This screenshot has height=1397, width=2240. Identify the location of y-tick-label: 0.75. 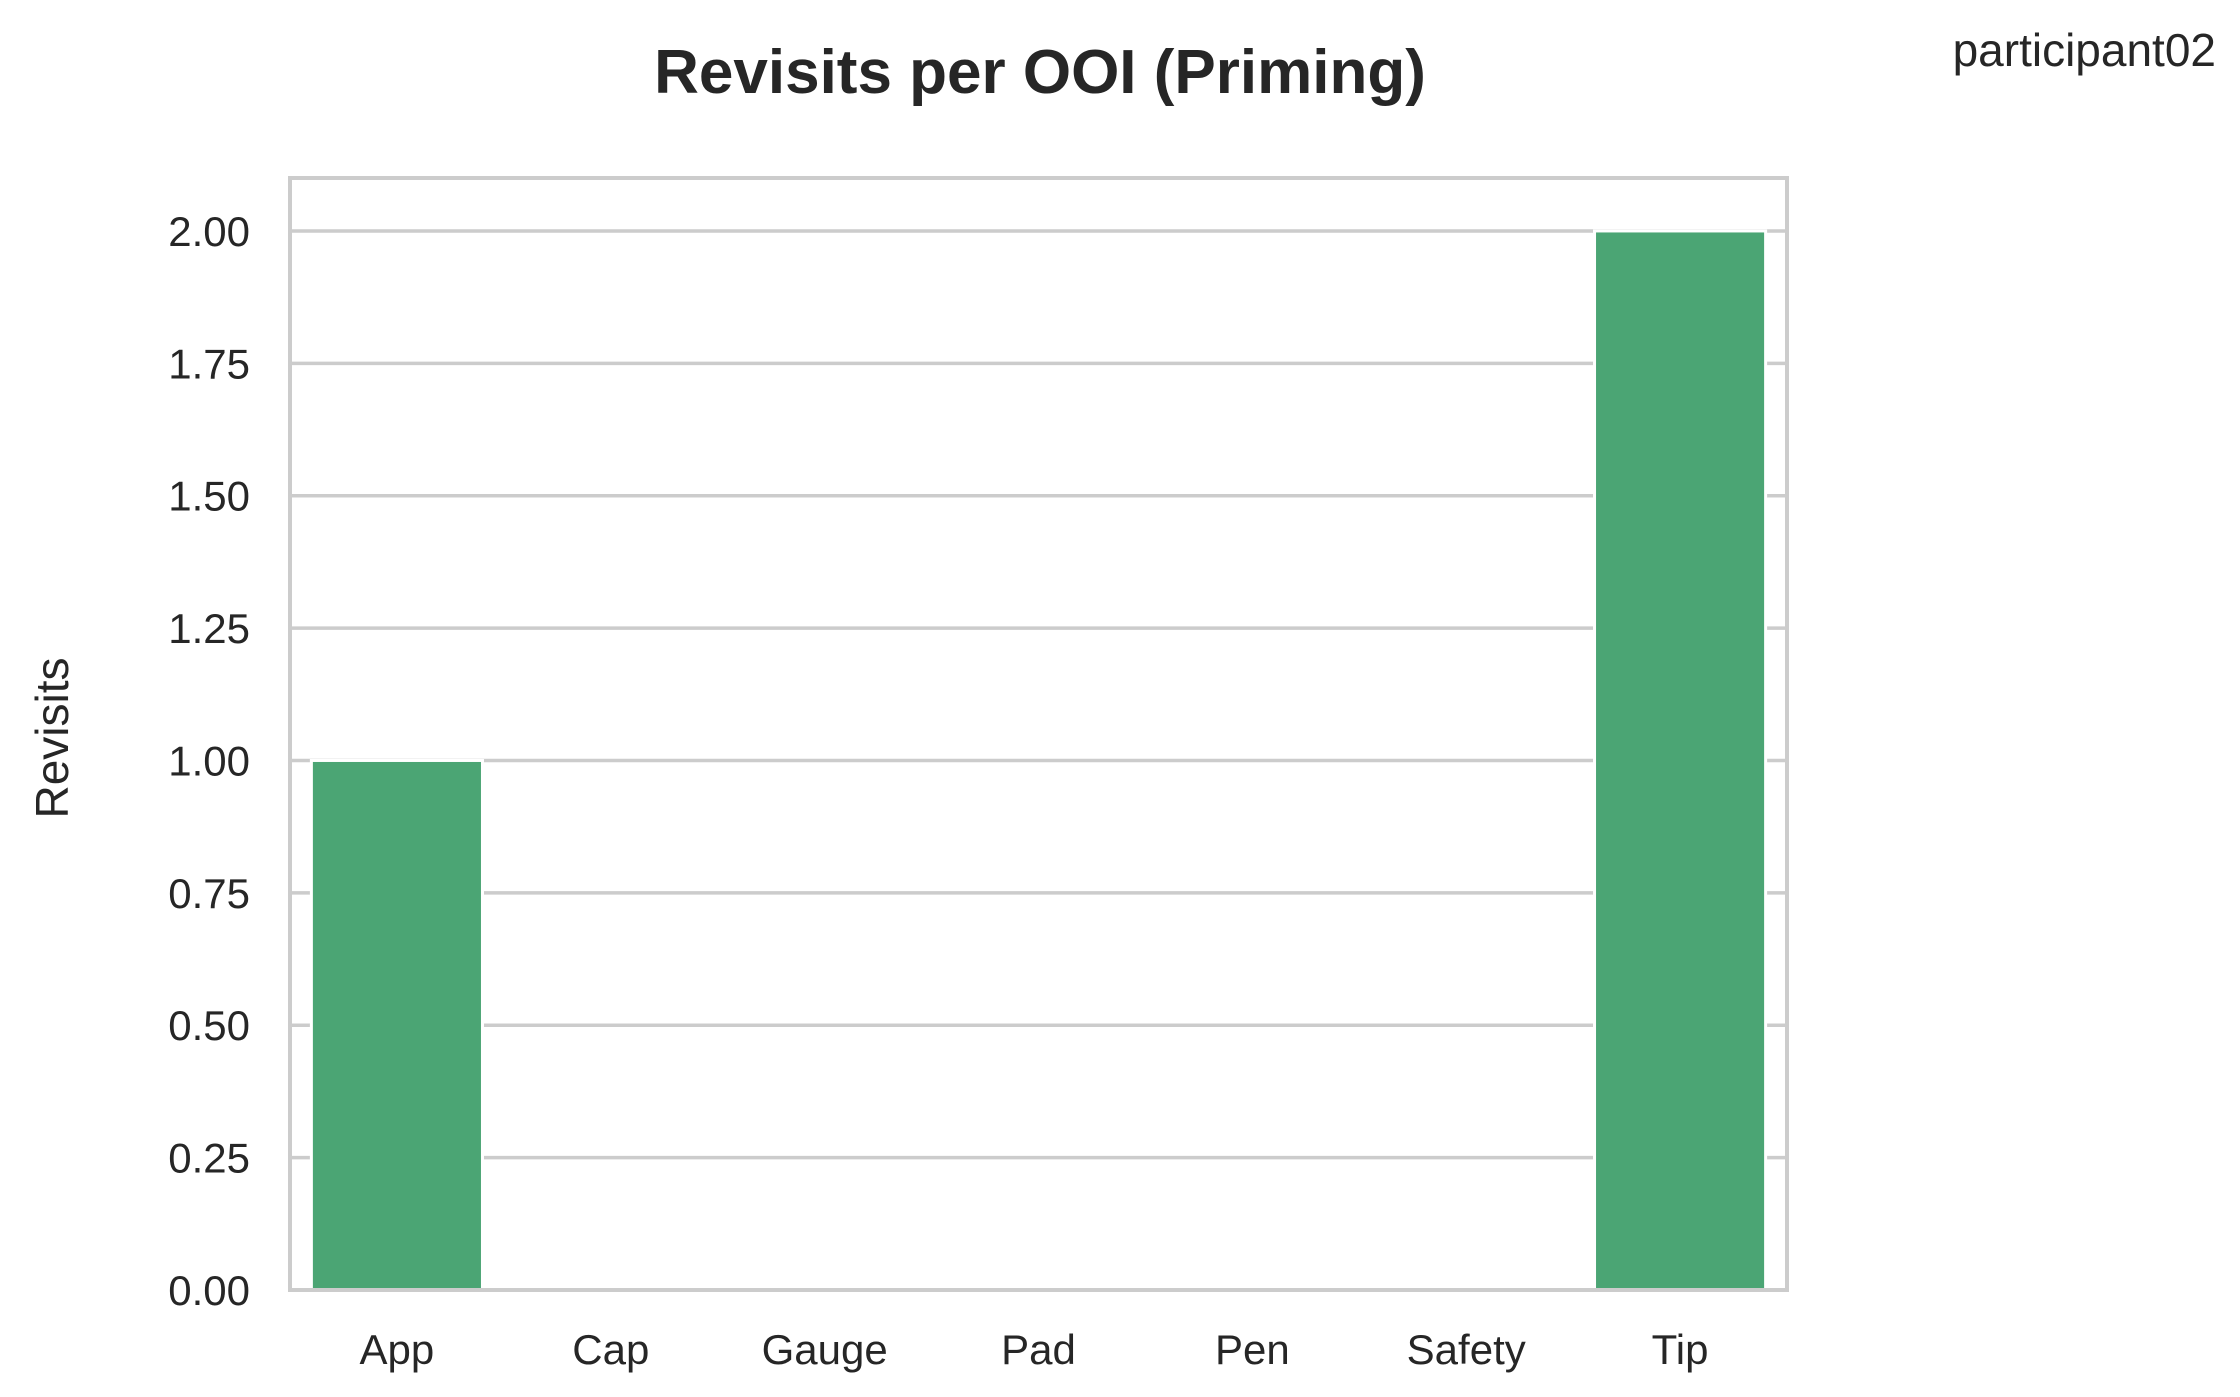
(209, 893).